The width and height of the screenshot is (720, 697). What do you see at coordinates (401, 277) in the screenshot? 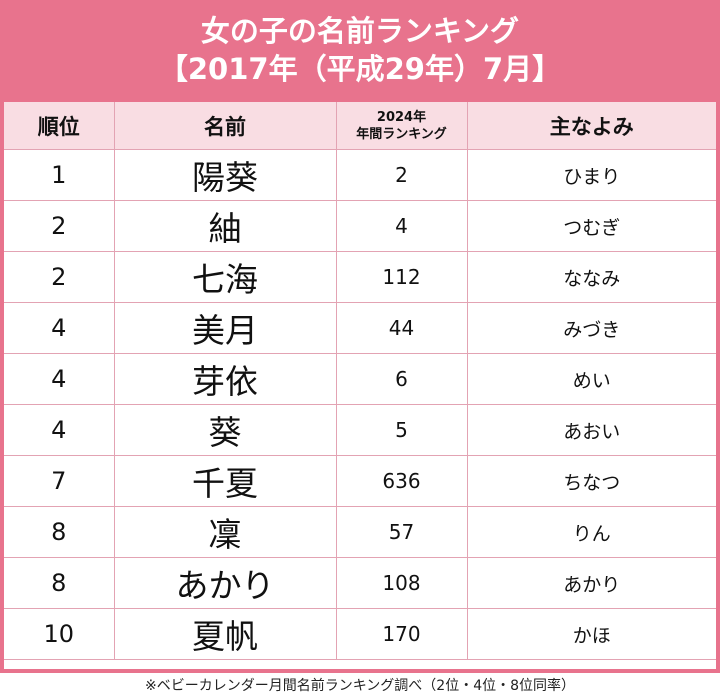
I see `rank-2024-cell: 112` at bounding box center [401, 277].